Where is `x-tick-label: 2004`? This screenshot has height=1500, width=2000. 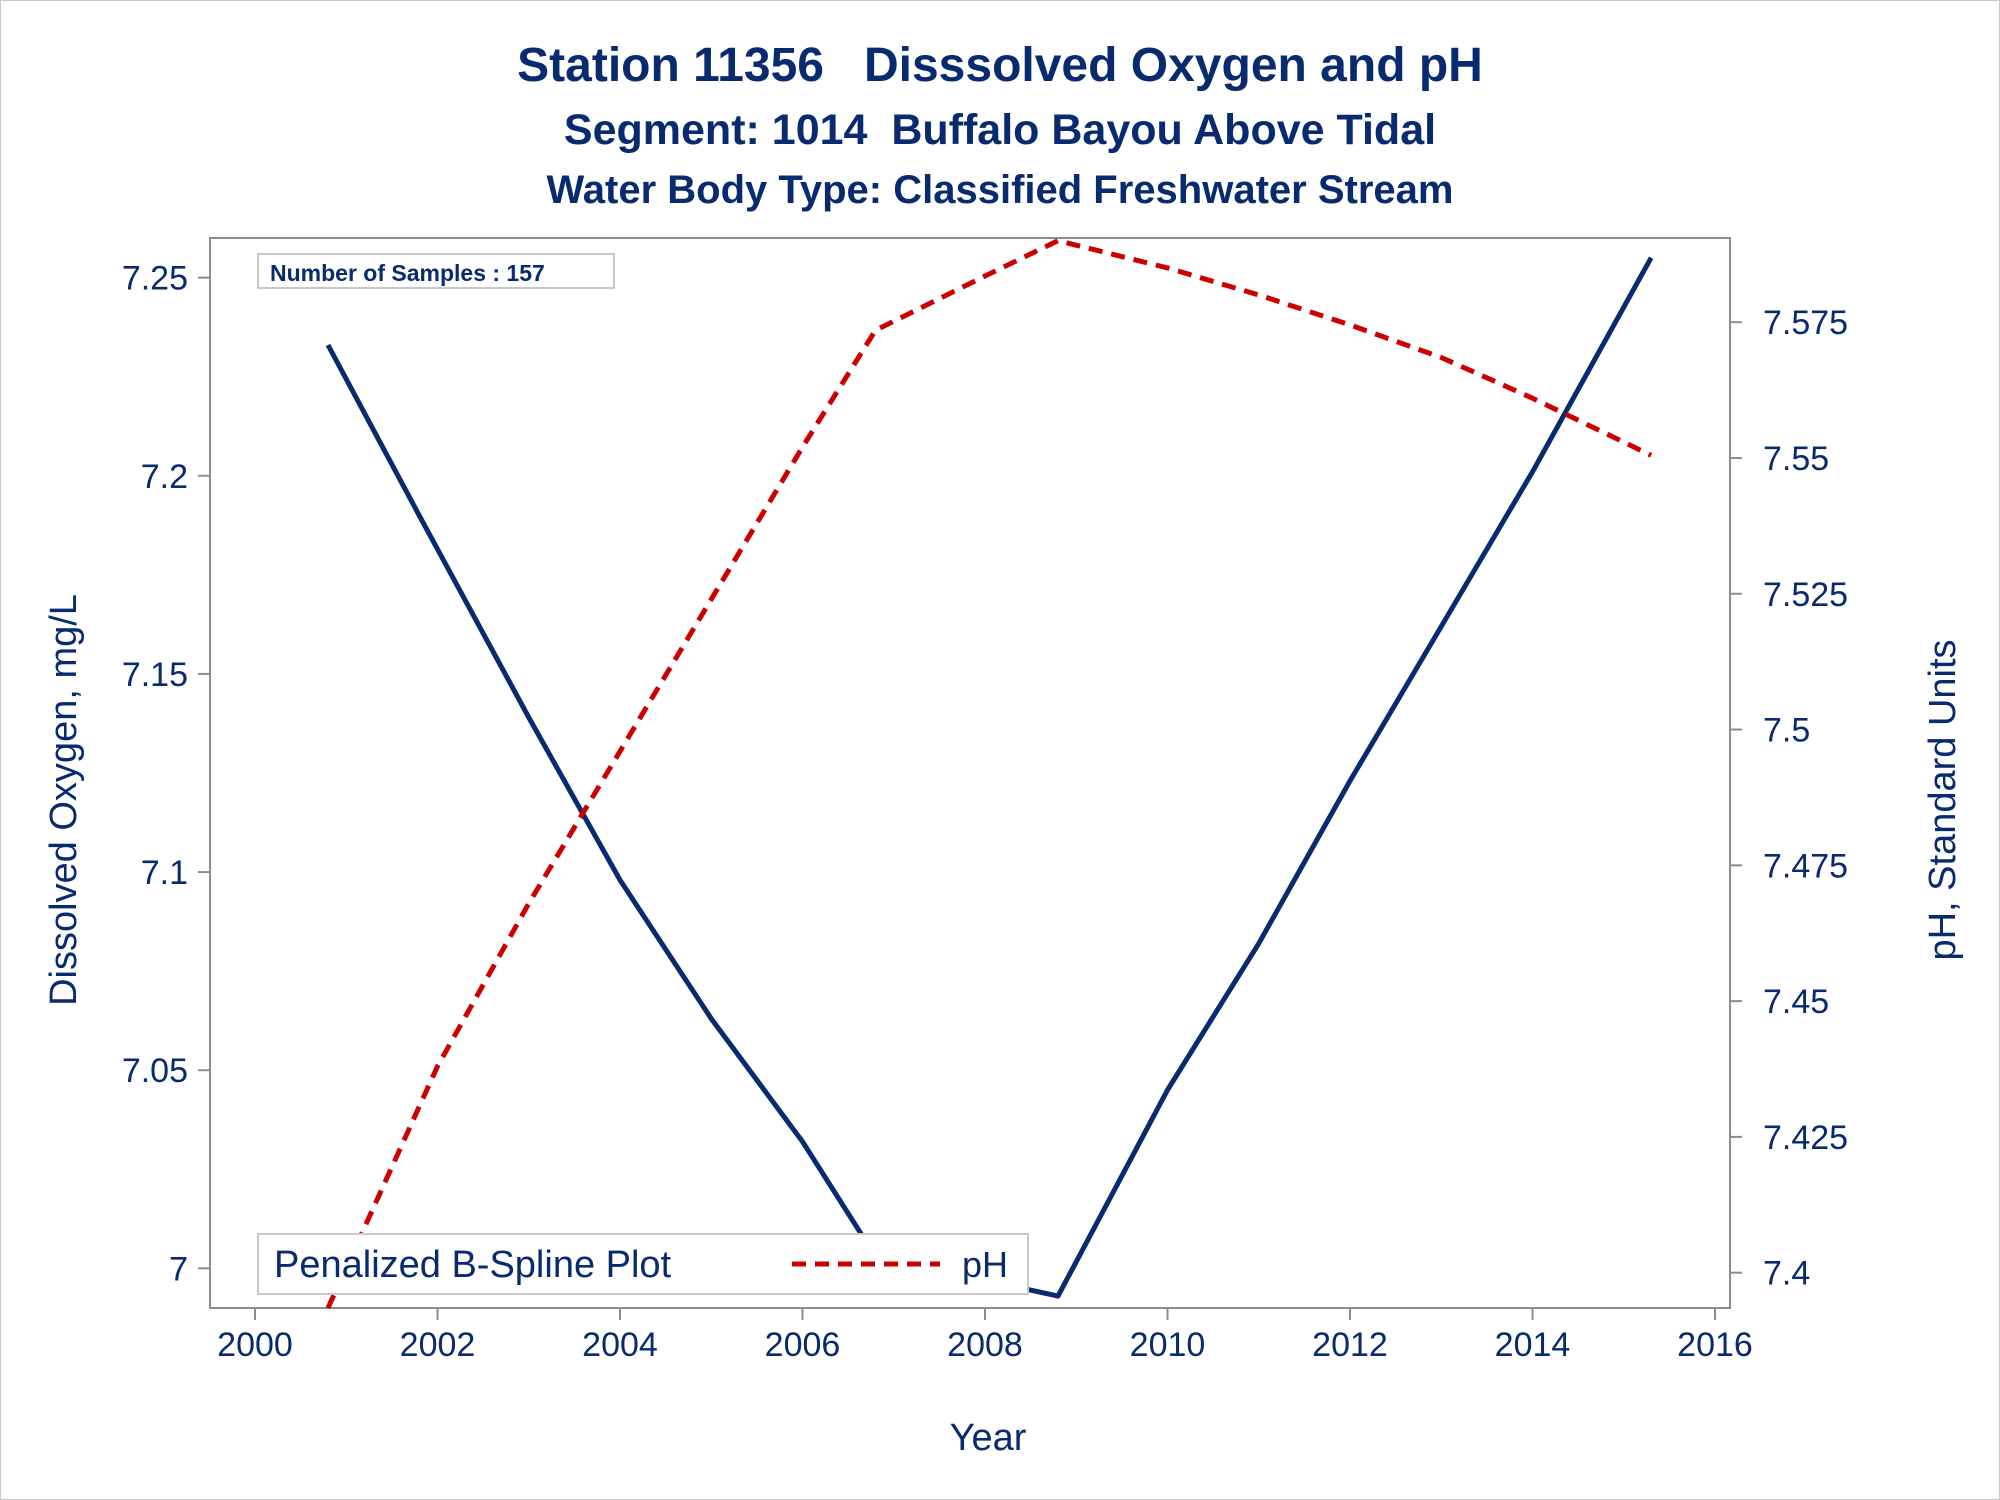 x-tick-label: 2004 is located at coordinates (620, 1345).